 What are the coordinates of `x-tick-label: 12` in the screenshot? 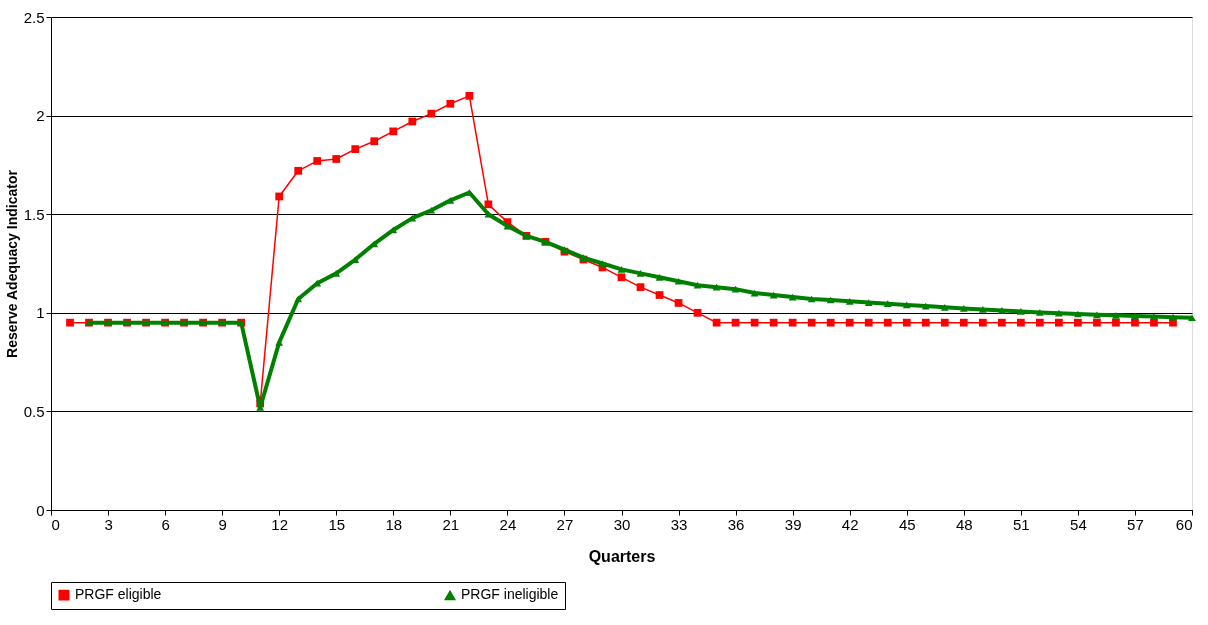 It's located at (280, 524).